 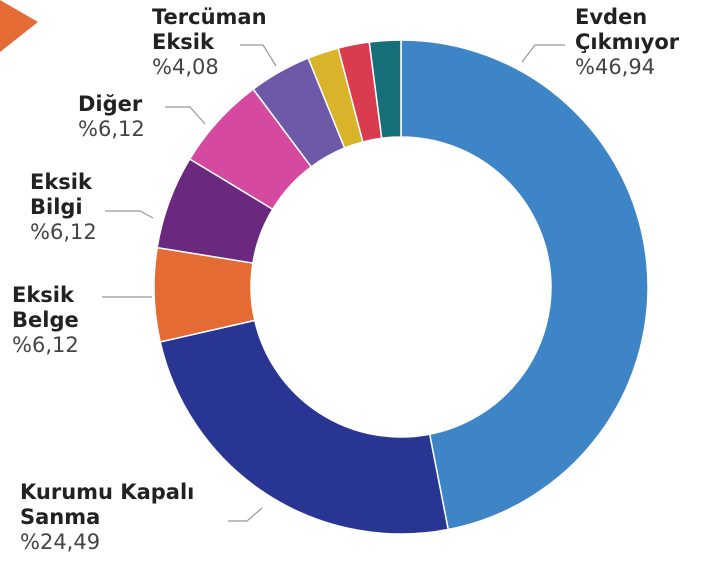 I want to click on value-label: %4,08, so click(x=185, y=67).